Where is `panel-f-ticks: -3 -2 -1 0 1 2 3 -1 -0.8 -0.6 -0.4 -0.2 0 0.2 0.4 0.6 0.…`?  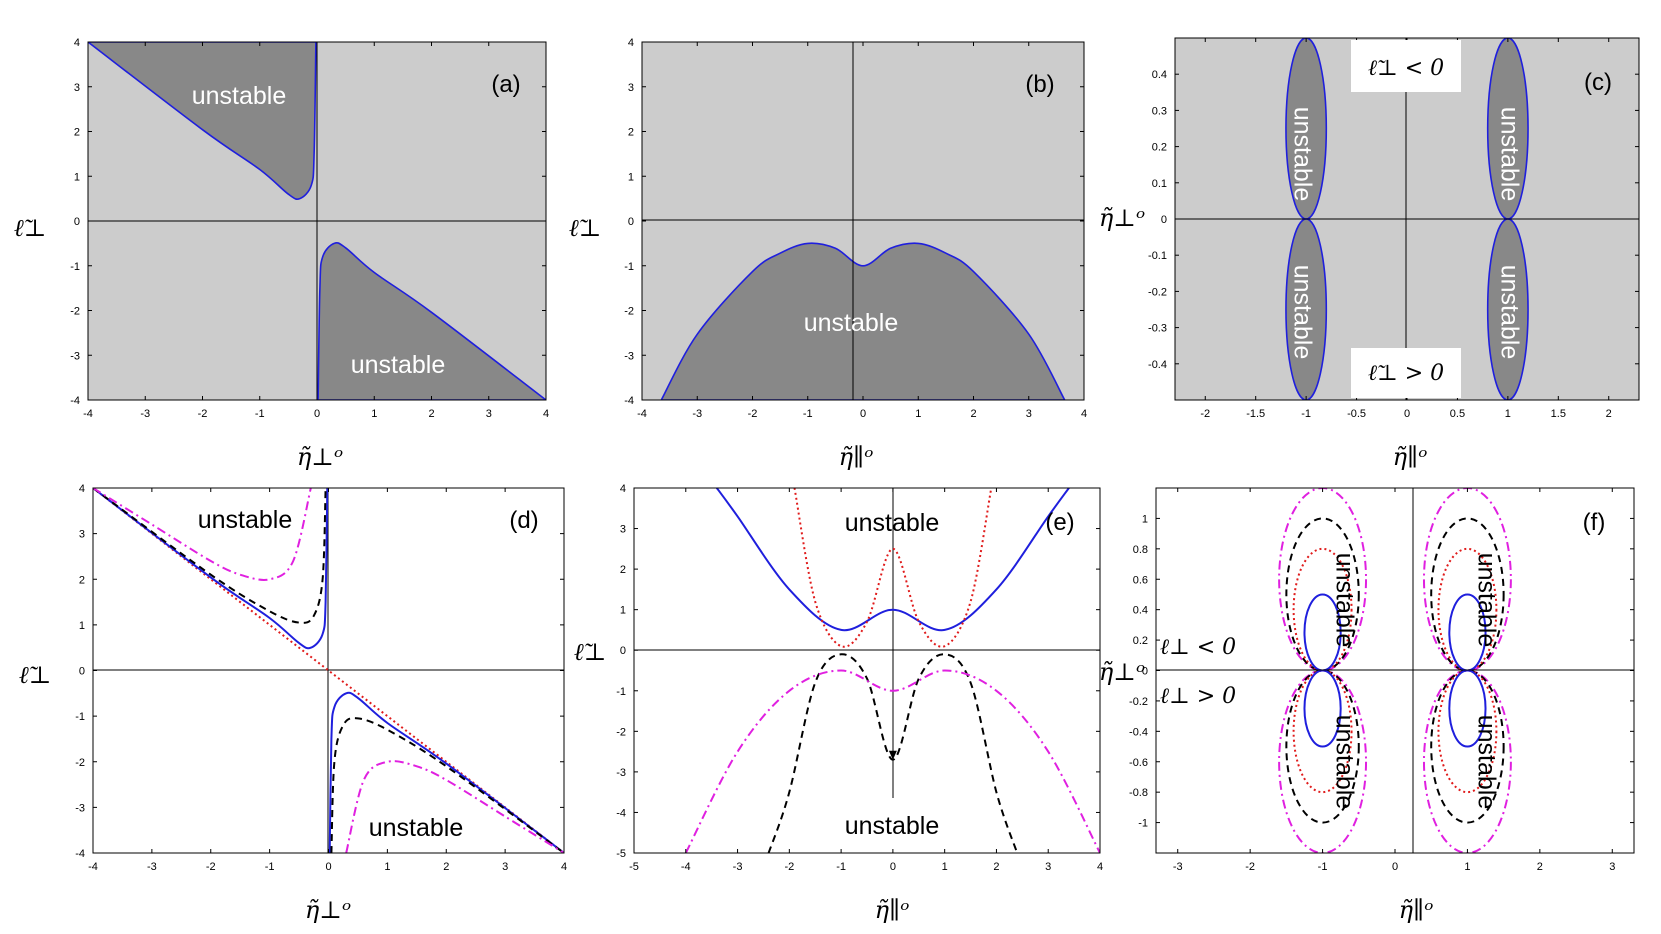 panel-f-ticks: -3 -2 -1 0 1 2 3 -1 -0.8 -0.6 -0.4 -0.2 0 0.2 0.4 0.6 0.… is located at coordinates (1381, 680).